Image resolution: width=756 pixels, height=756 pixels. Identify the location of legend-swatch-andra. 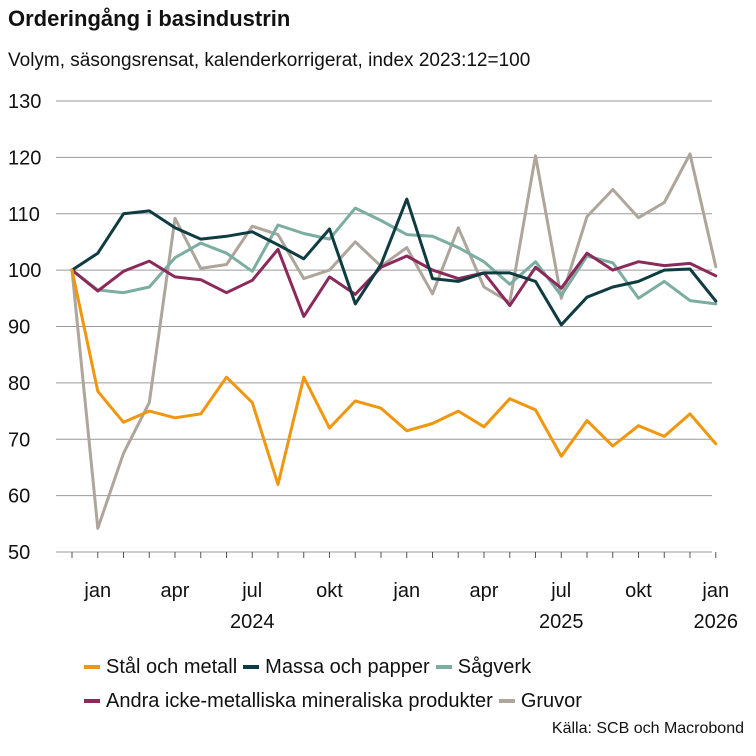
(92, 701).